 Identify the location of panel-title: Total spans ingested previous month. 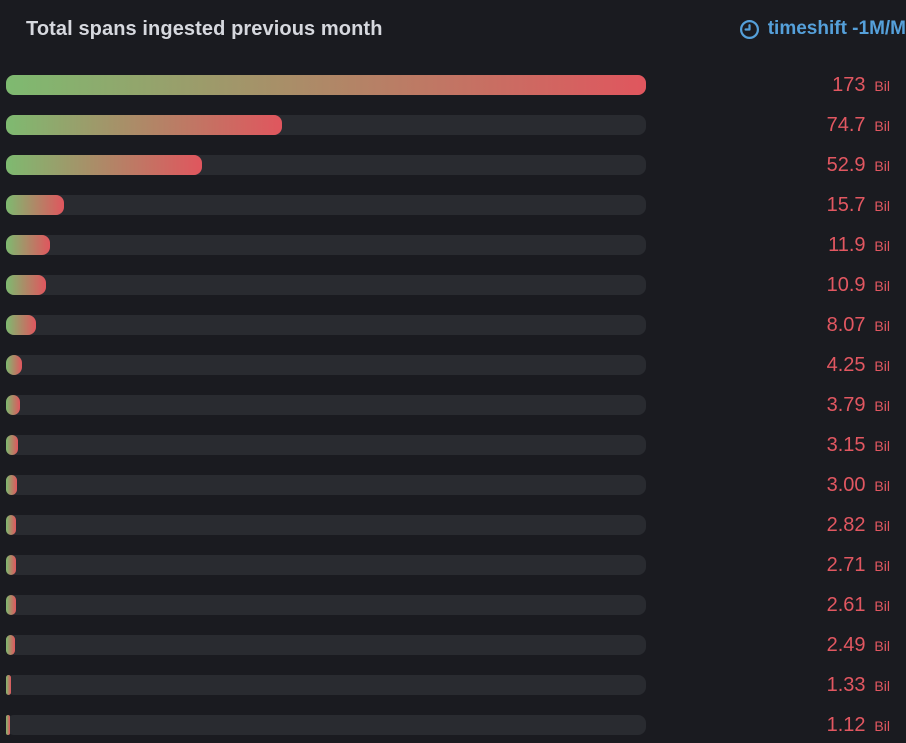
(204, 28).